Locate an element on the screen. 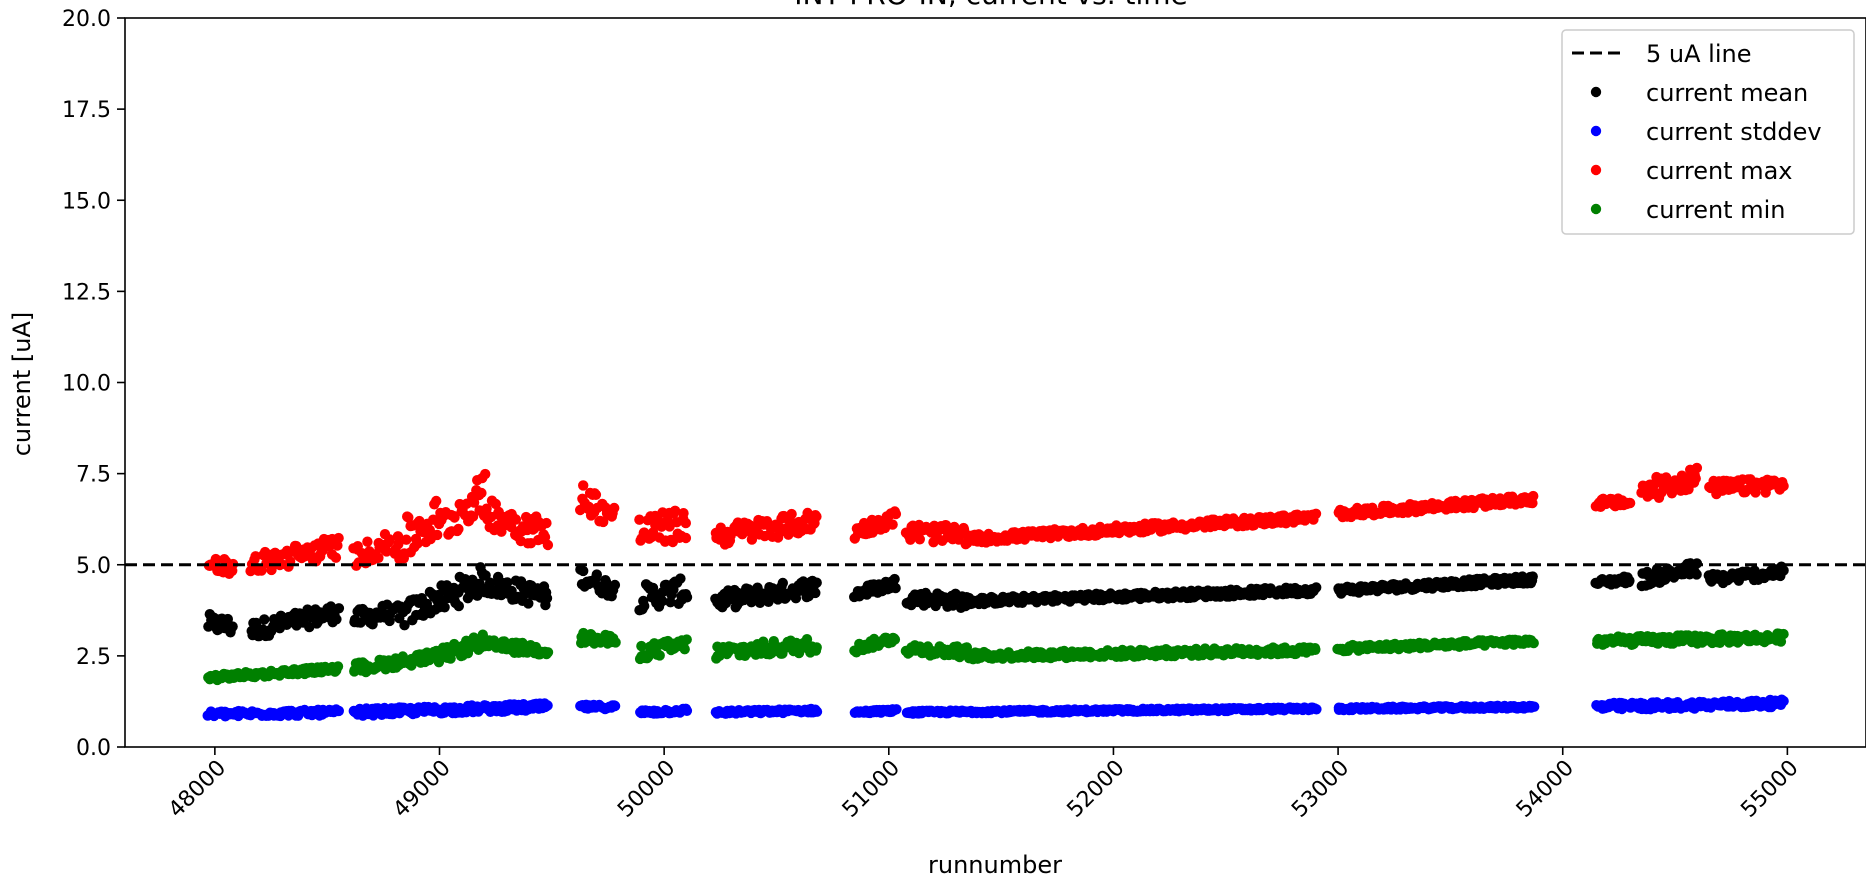 The height and width of the screenshot is (879, 1866). y-axis: 0.02.55.07.510.012.515.017.520.0 is located at coordinates (93, 384).